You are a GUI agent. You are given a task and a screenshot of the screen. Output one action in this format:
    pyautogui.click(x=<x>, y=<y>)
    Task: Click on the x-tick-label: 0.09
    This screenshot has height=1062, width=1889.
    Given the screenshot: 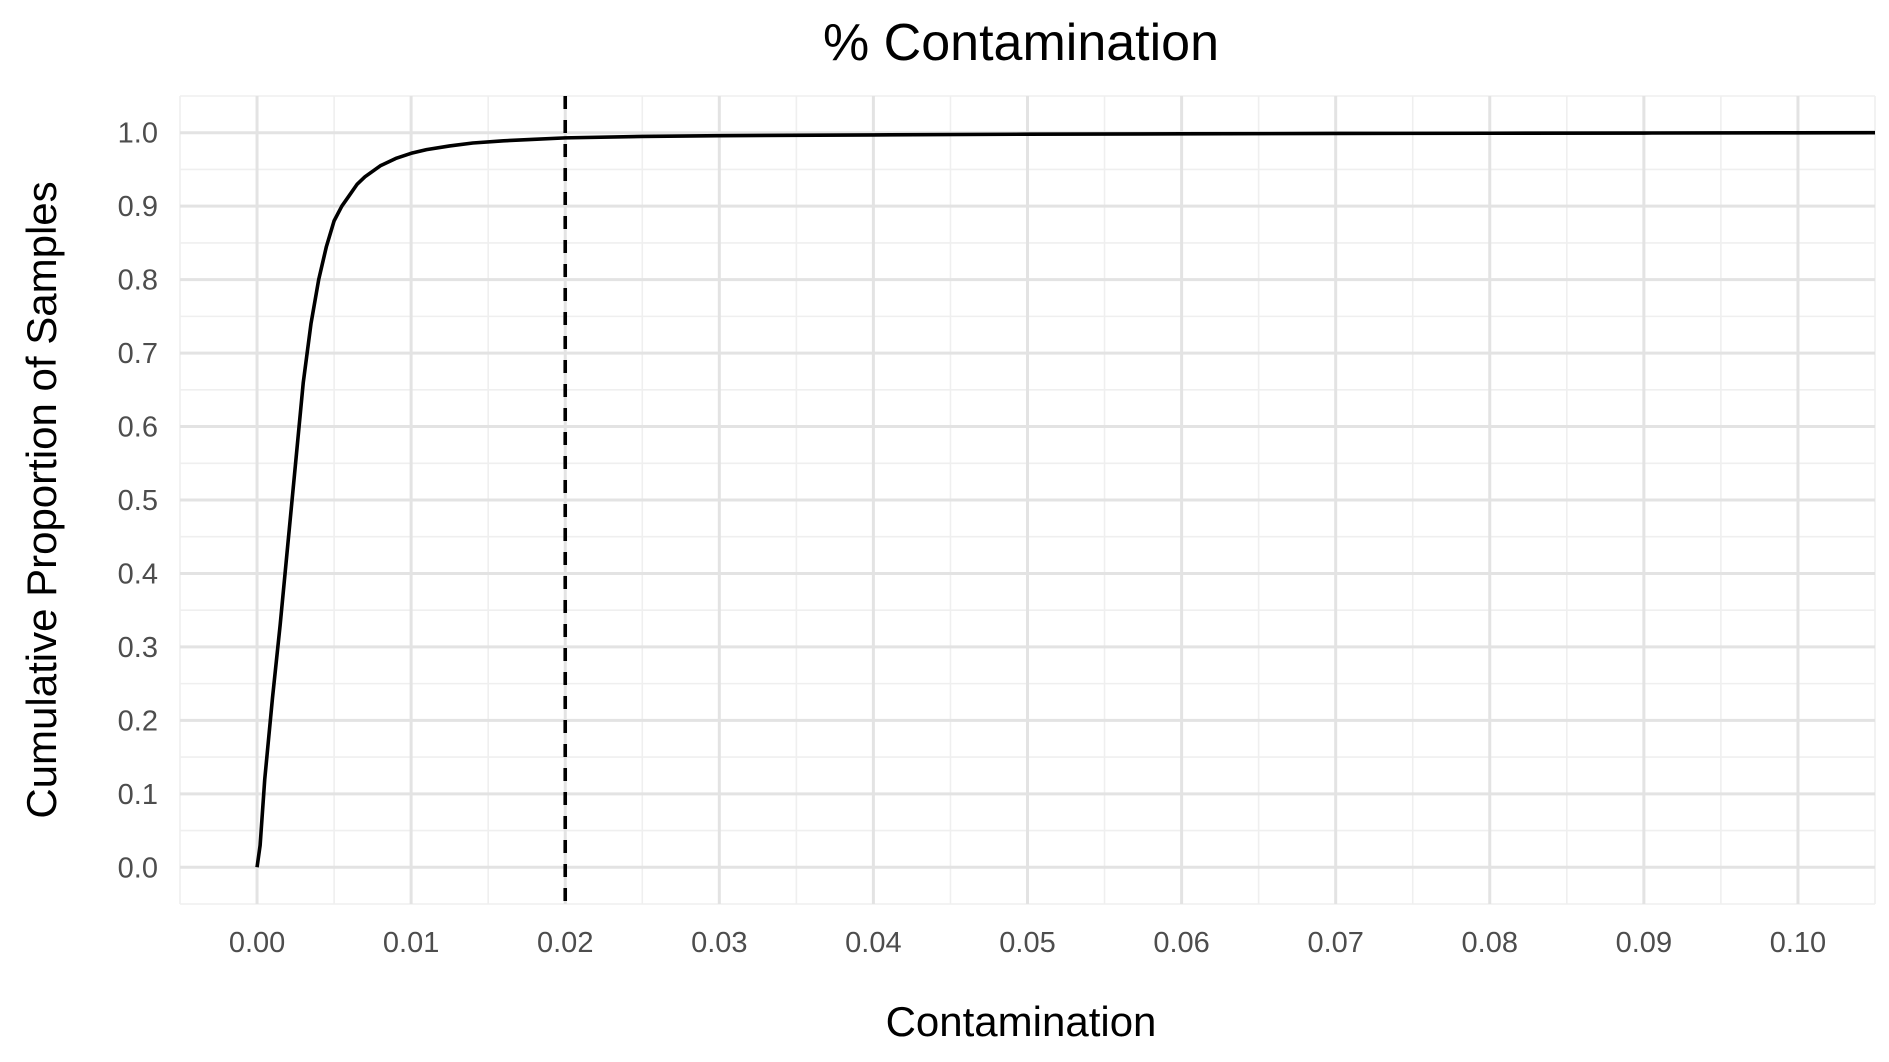 What is the action you would take?
    pyautogui.click(x=1644, y=943)
    